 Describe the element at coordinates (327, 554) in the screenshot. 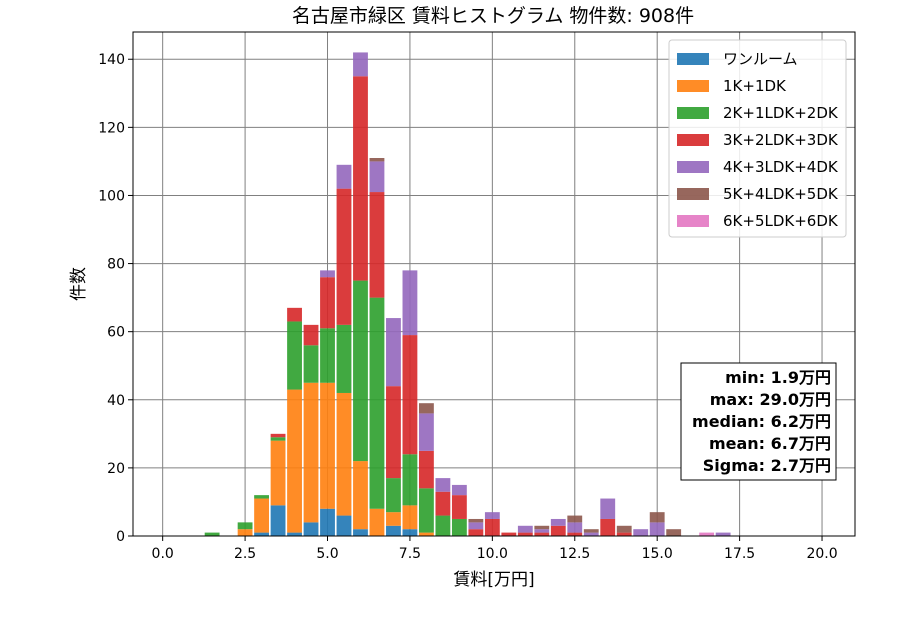

I see `x-tick-label: 5.0` at that location.